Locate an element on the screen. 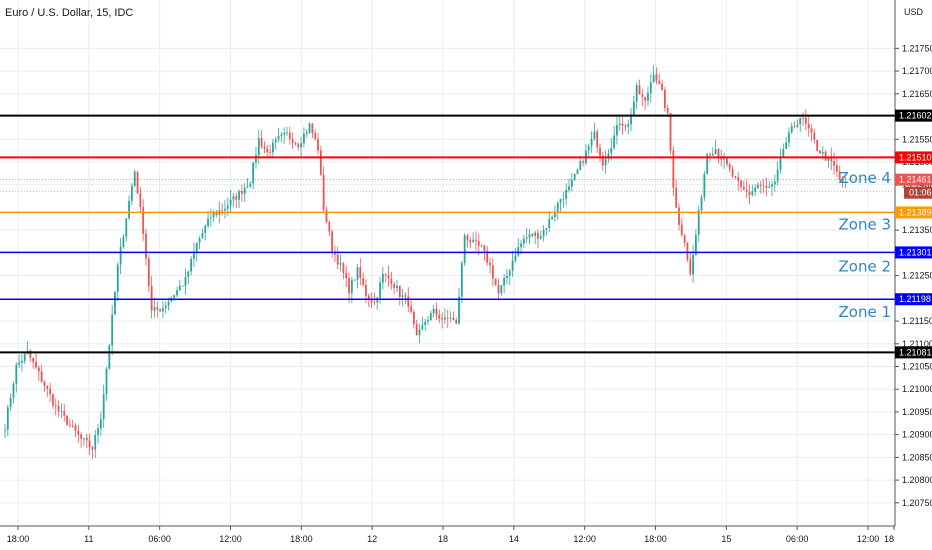 The image size is (932, 550). x-tick-label: 12:00 is located at coordinates (868, 539).